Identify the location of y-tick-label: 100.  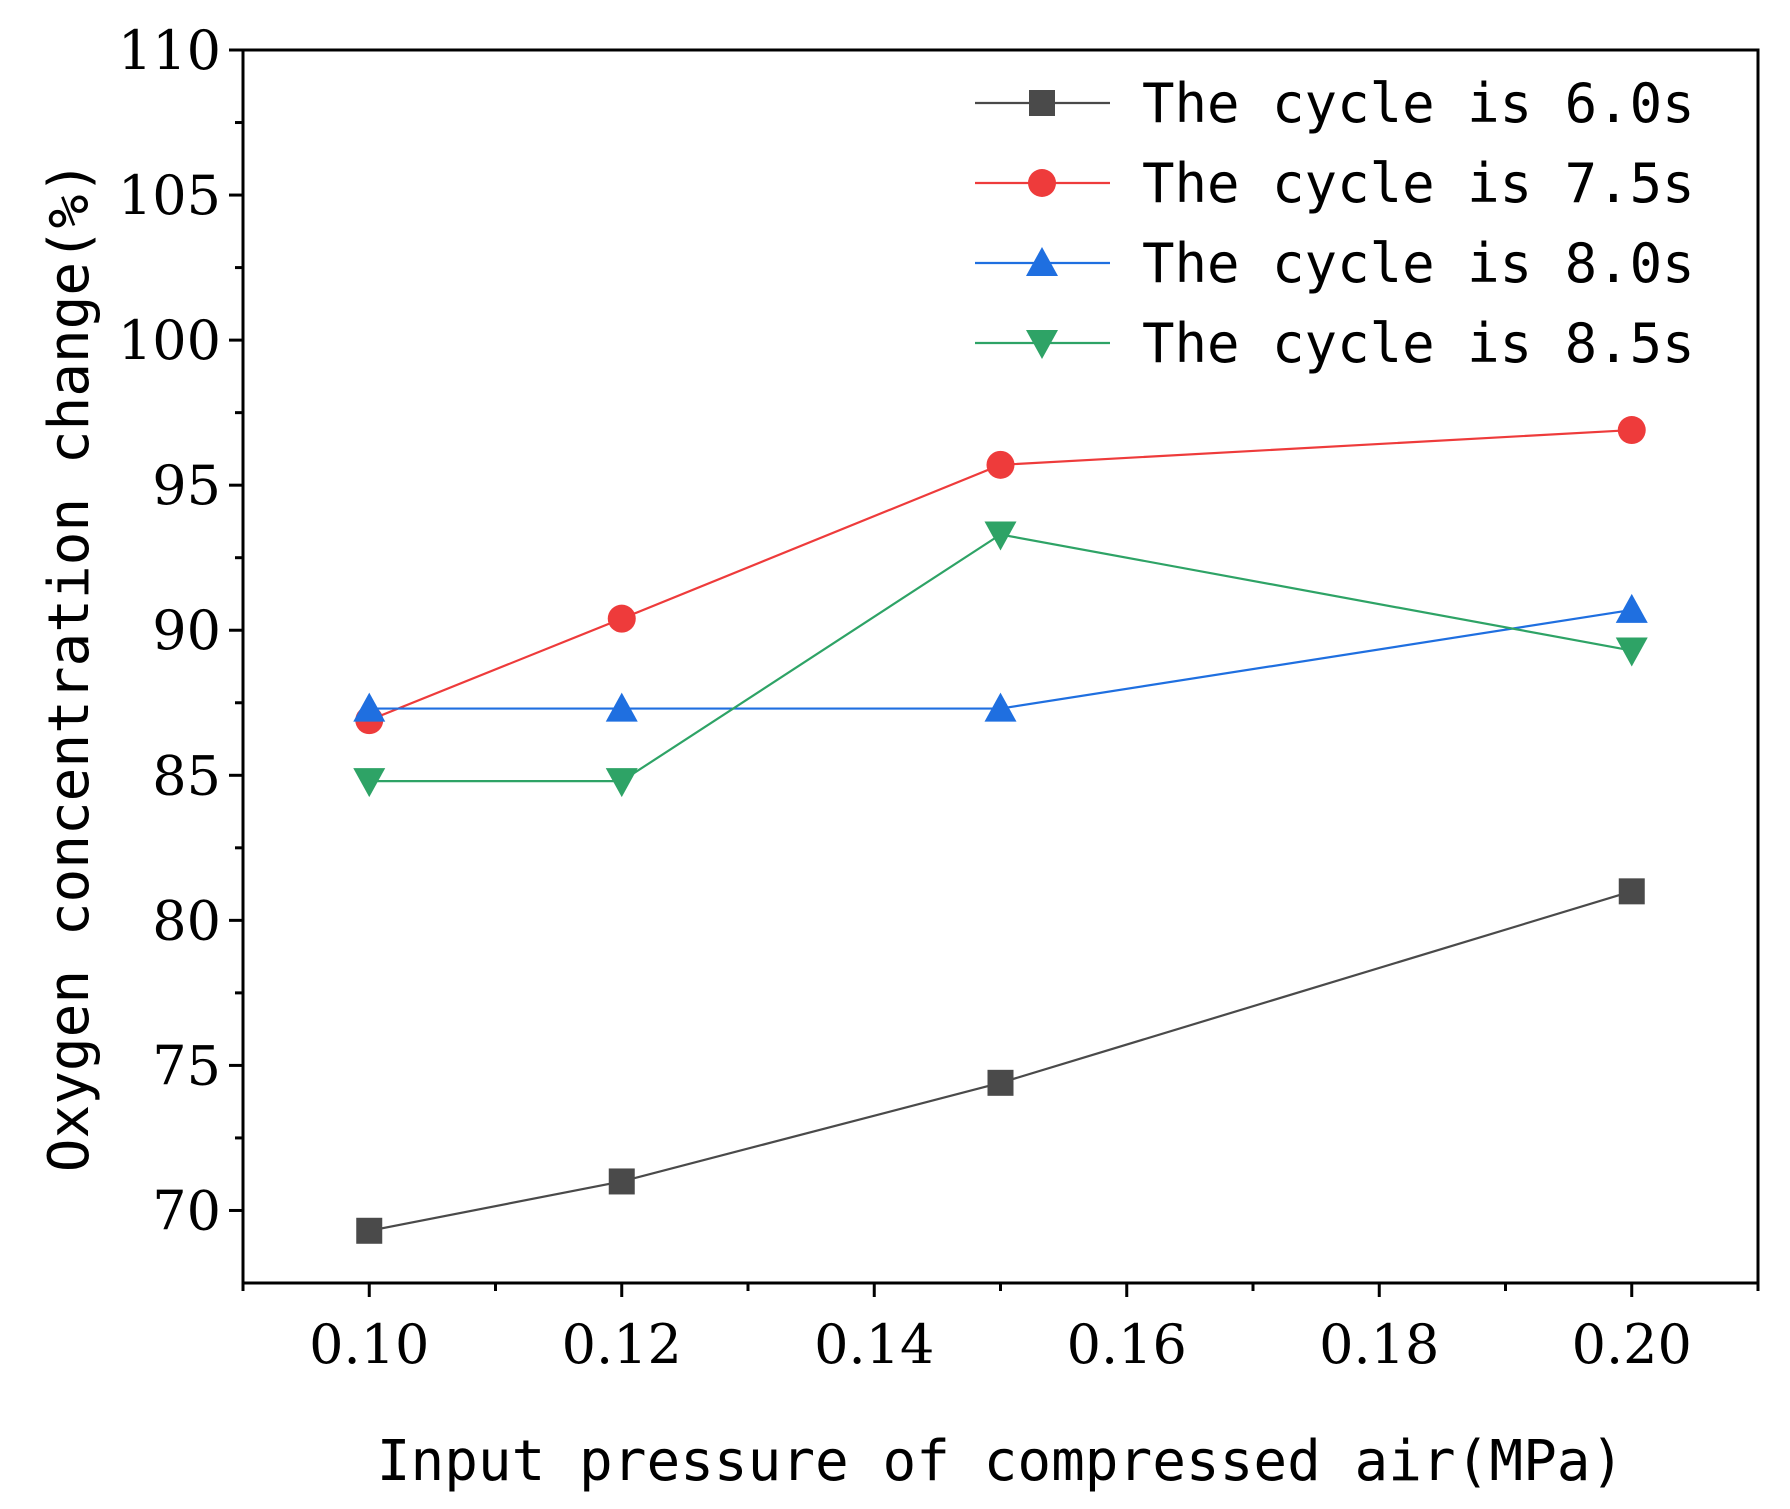
(169, 340).